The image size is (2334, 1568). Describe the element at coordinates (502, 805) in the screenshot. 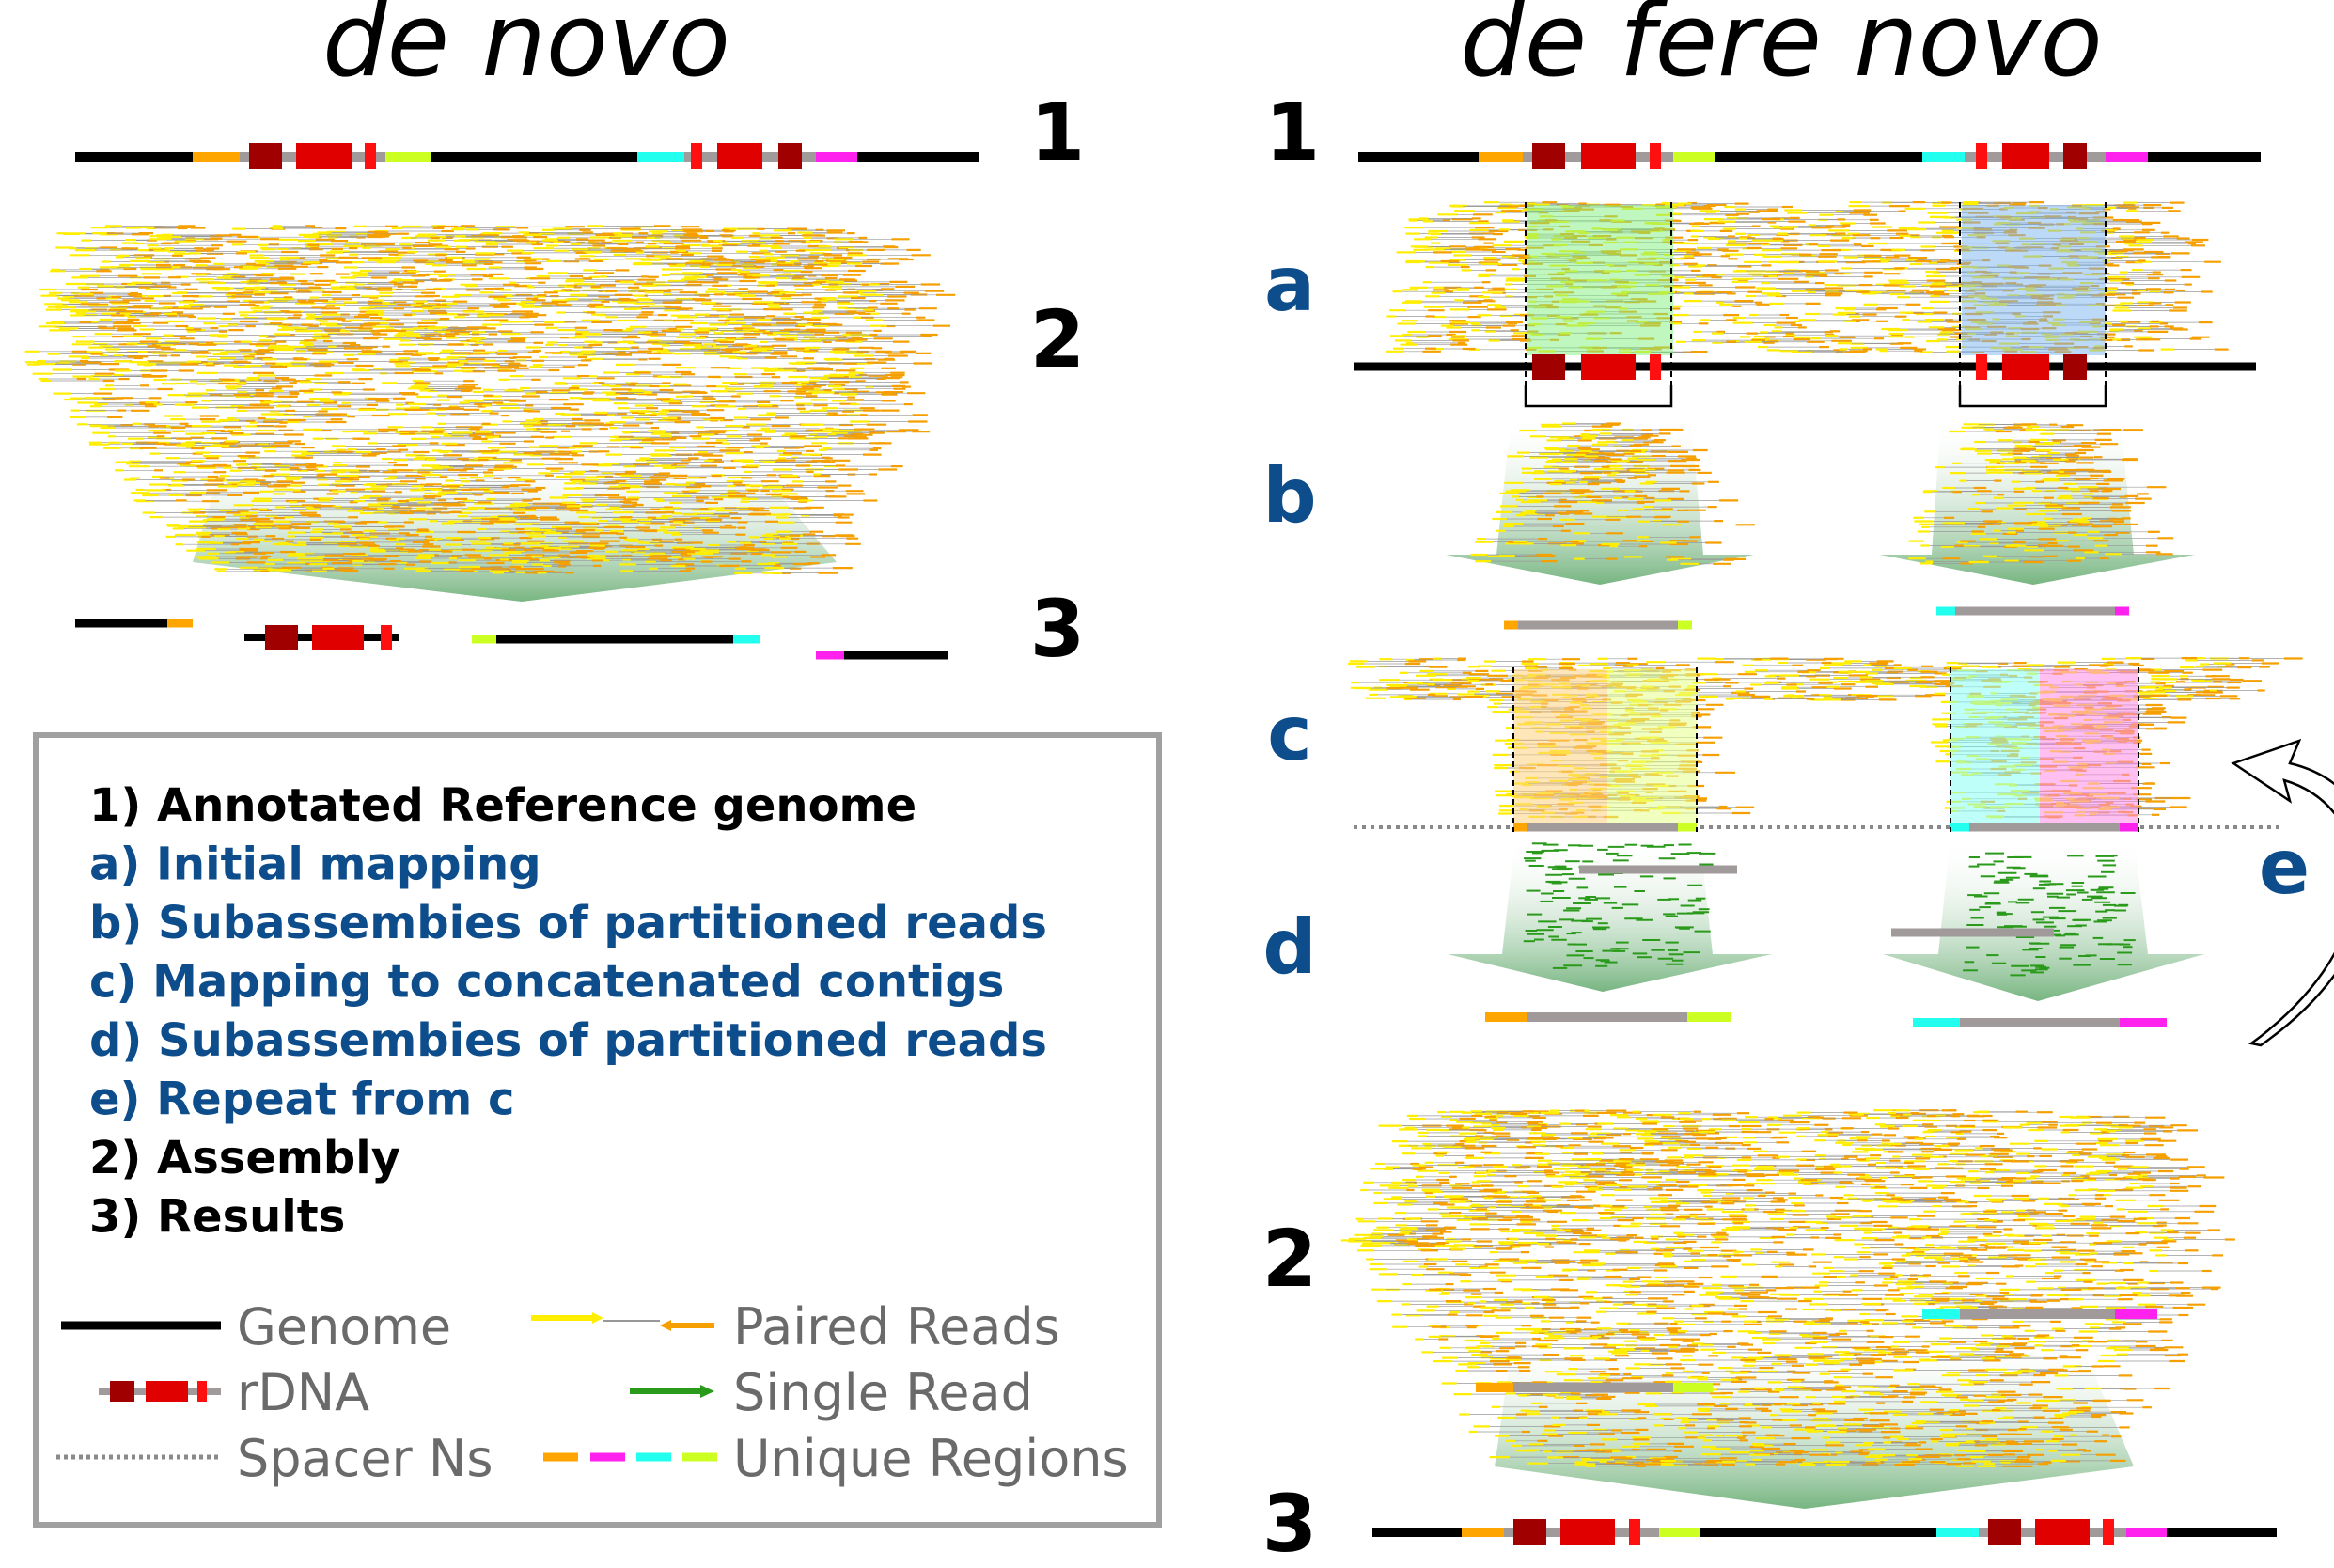

I see `legend-item: 1) Annotated Reference genome` at that location.